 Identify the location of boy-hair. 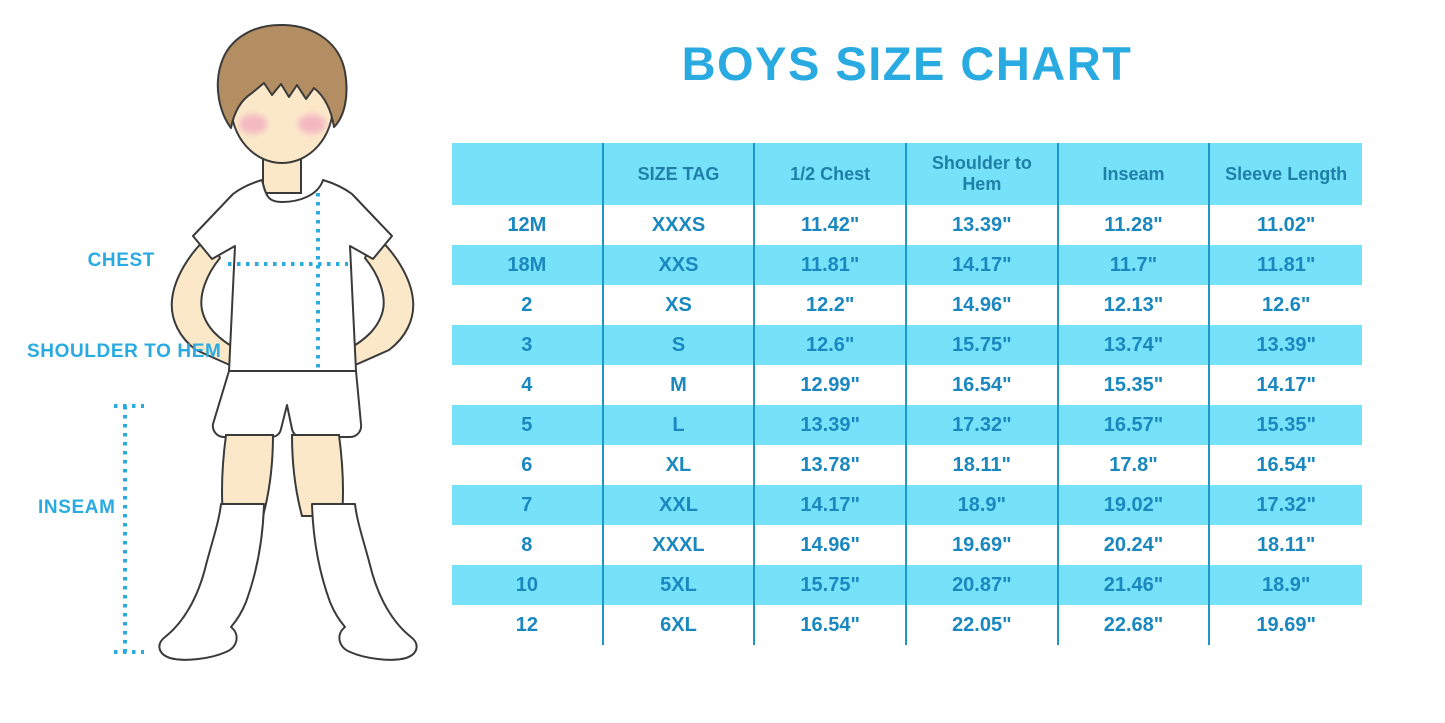
(282, 76).